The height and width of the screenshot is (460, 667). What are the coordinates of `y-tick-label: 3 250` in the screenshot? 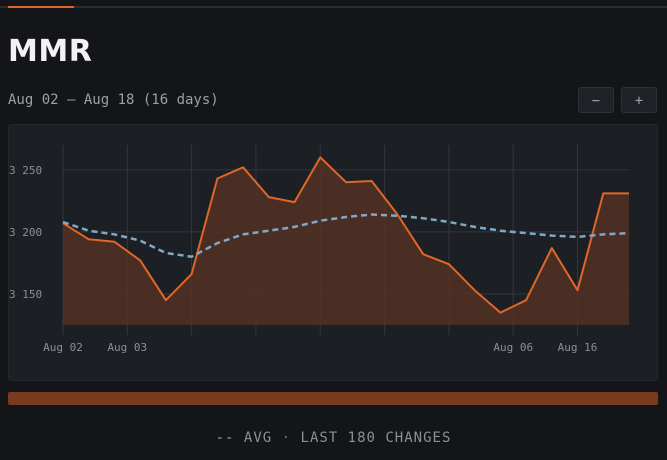 It's located at (25, 170).